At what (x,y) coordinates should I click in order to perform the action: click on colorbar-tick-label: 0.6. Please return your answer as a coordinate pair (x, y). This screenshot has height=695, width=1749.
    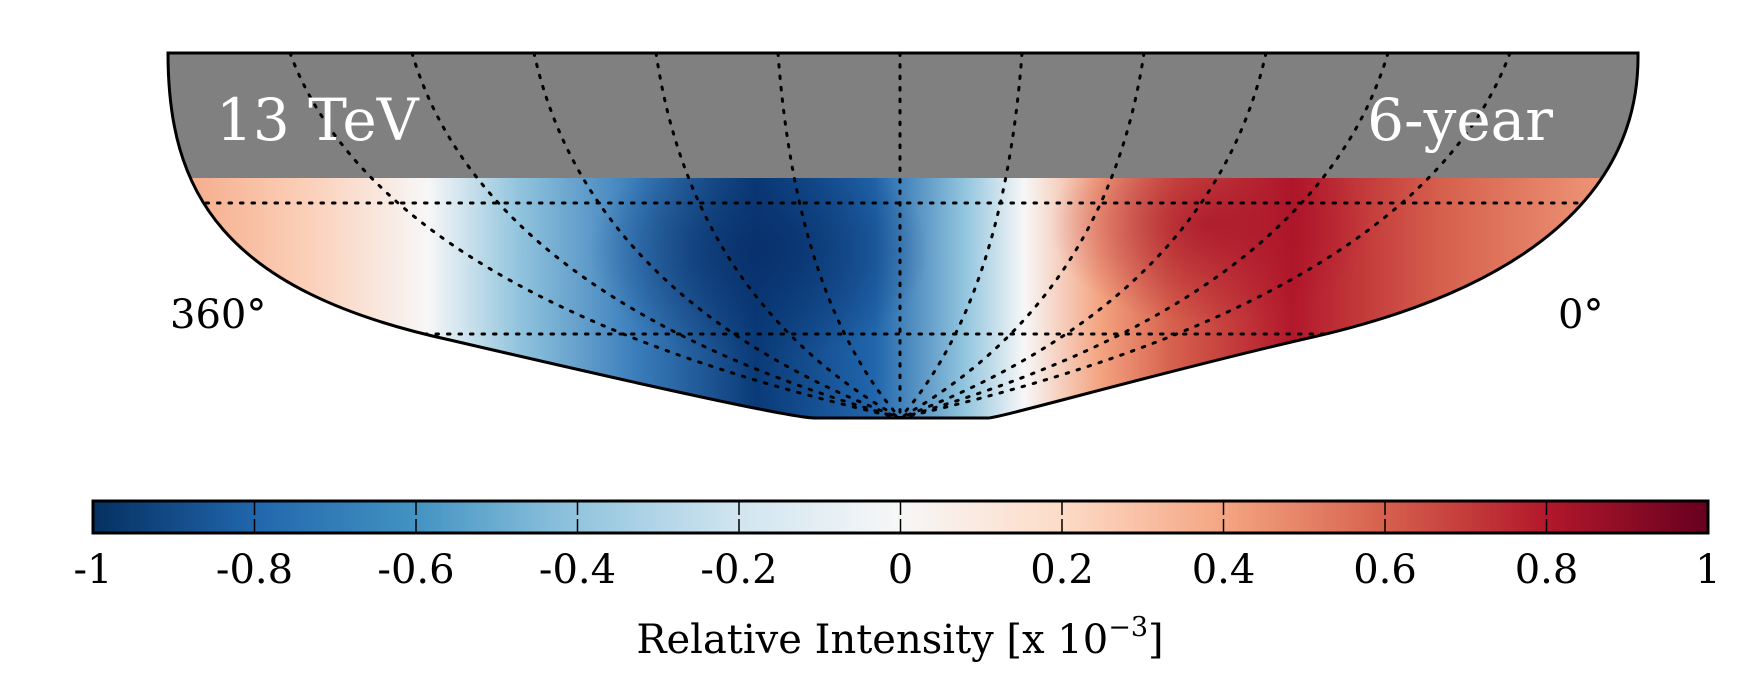
    Looking at the image, I should click on (1385, 570).